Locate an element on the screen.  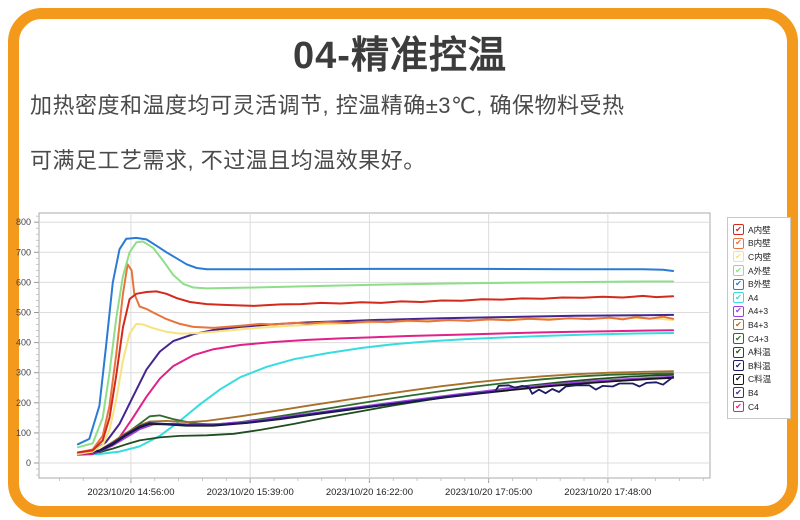
legend-label: B4+3 is located at coordinates (758, 324).